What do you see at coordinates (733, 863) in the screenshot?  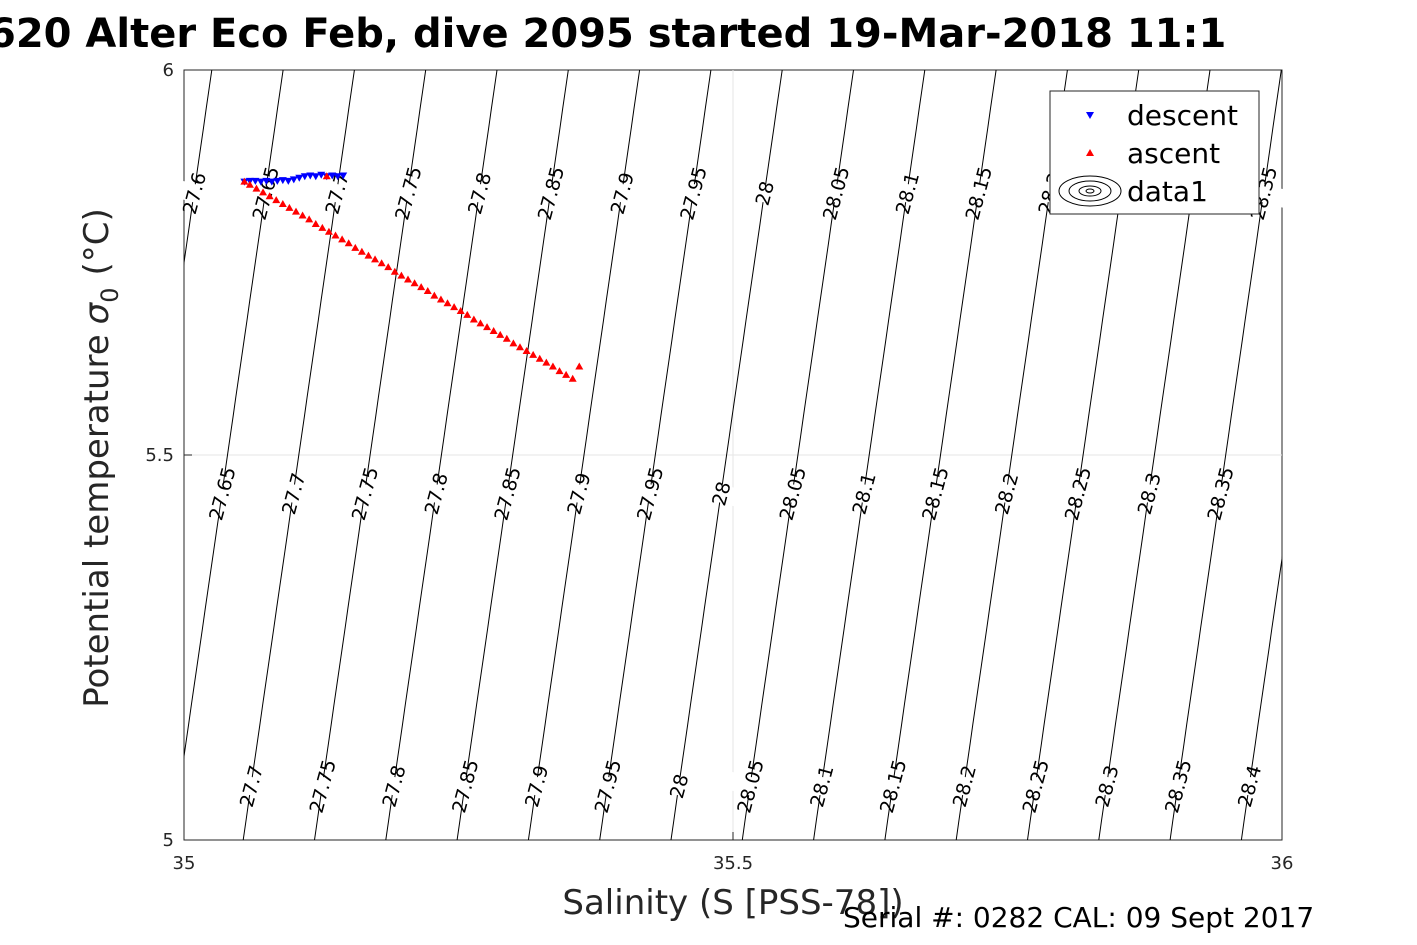 I see `x-tick-label: 35.5` at bounding box center [733, 863].